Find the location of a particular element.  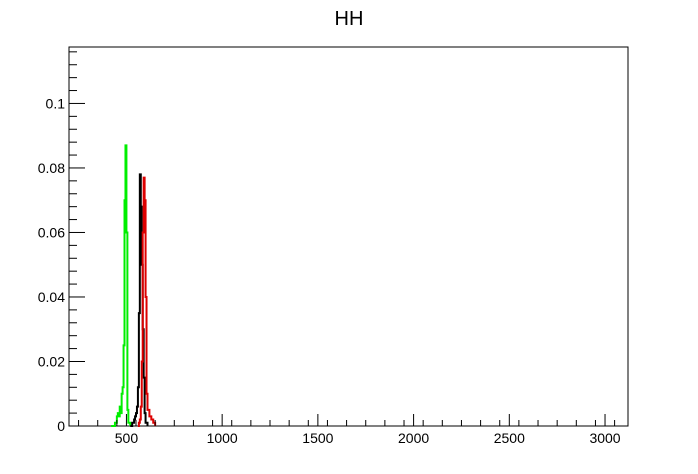

x-tick-label: 2000 is located at coordinates (413, 438).